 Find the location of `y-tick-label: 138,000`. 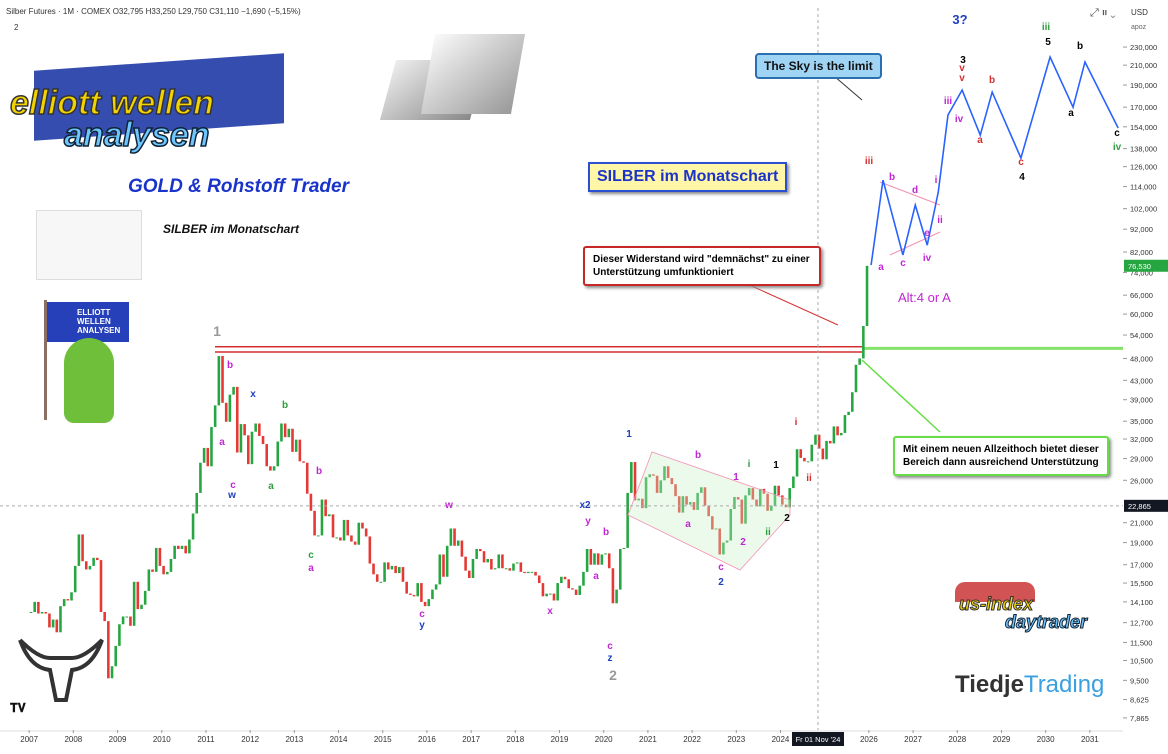

y-tick-label: 138,000 is located at coordinates (1143, 149).